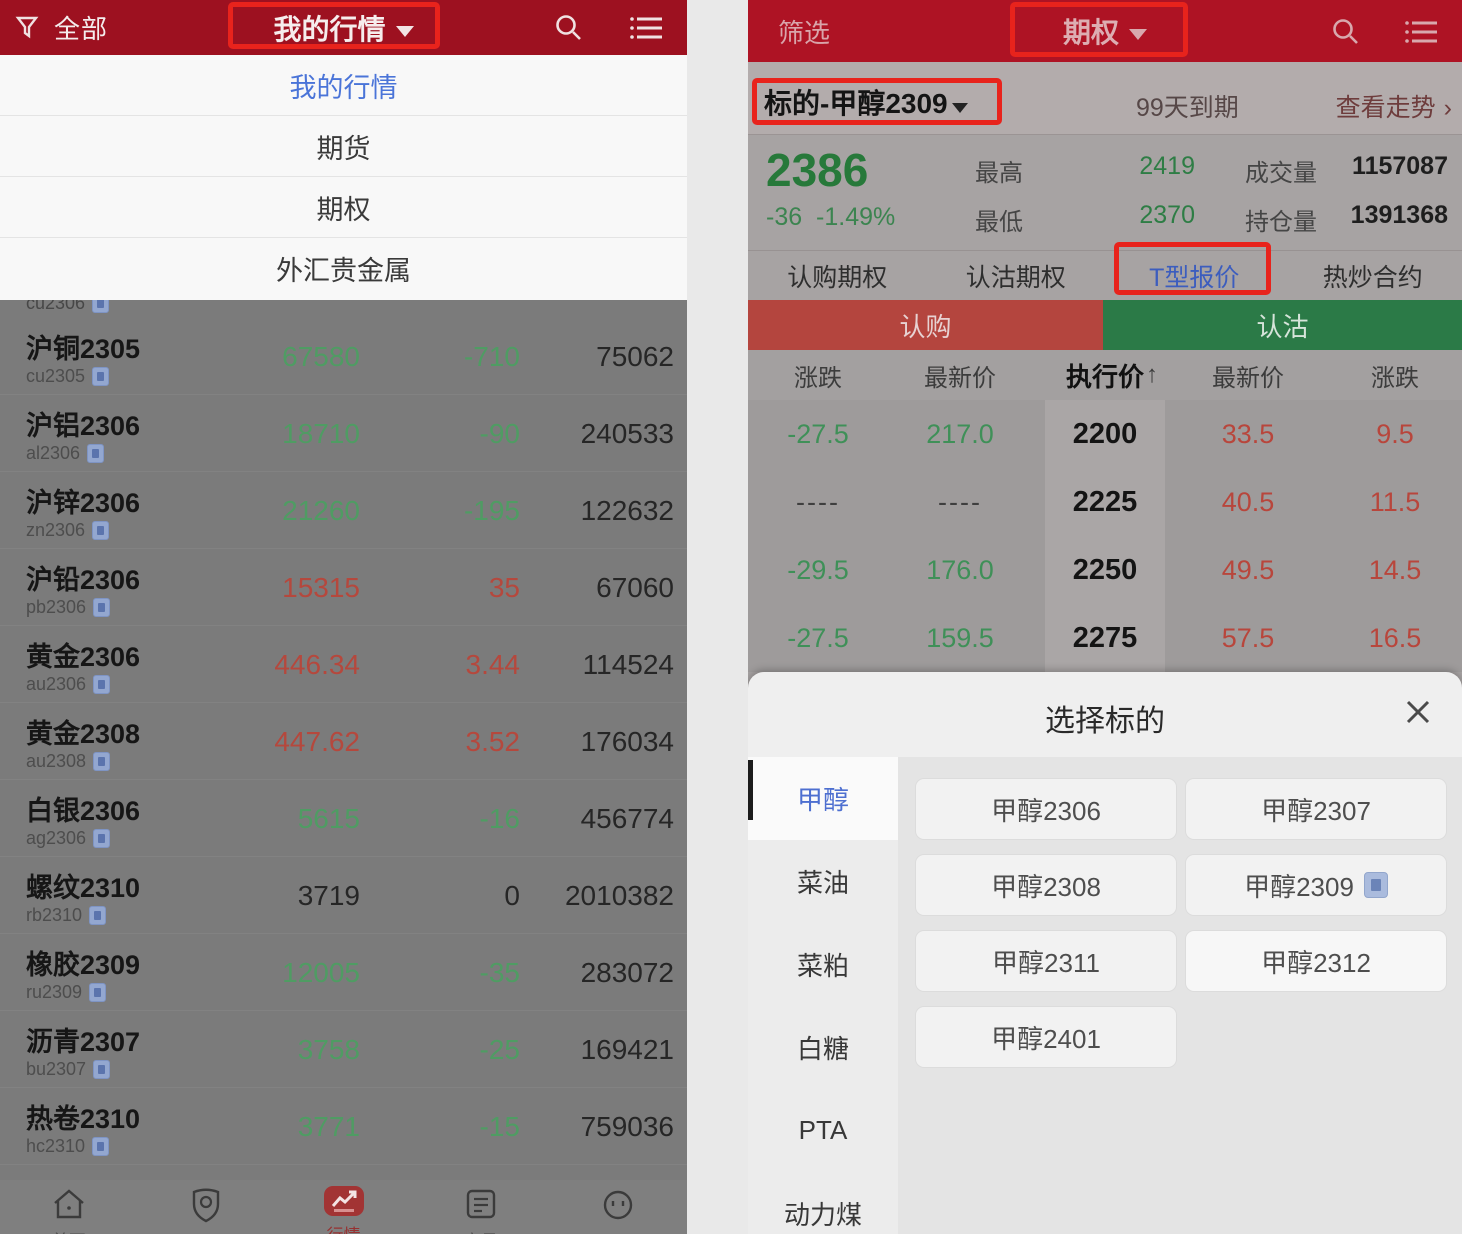 This screenshot has height=1234, width=1462. I want to click on triangle-icon, so click(959, 108).